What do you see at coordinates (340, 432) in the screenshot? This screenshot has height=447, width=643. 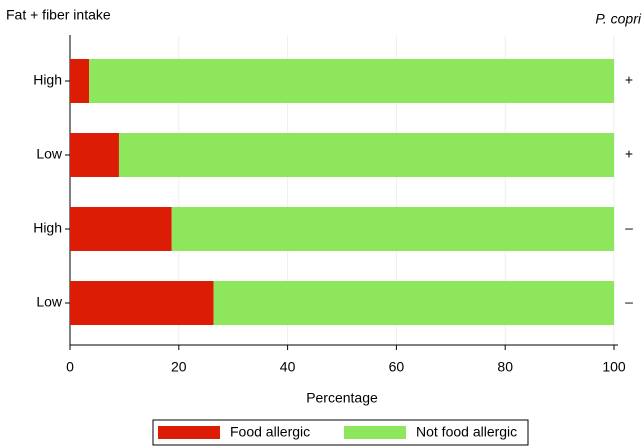 I see `legend-box` at bounding box center [340, 432].